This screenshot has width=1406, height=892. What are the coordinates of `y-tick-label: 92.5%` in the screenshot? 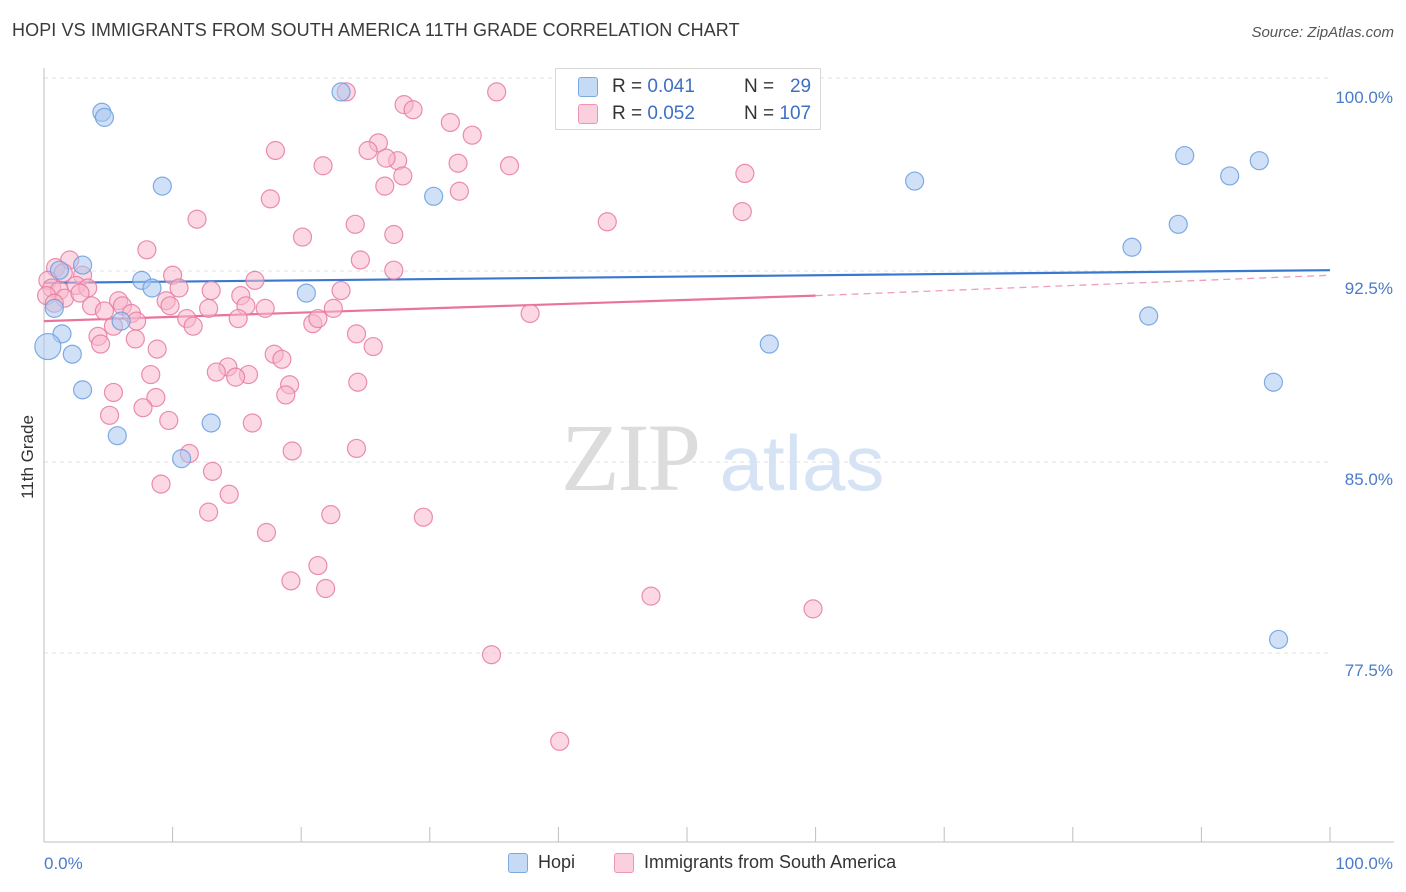 It's located at (1369, 288).